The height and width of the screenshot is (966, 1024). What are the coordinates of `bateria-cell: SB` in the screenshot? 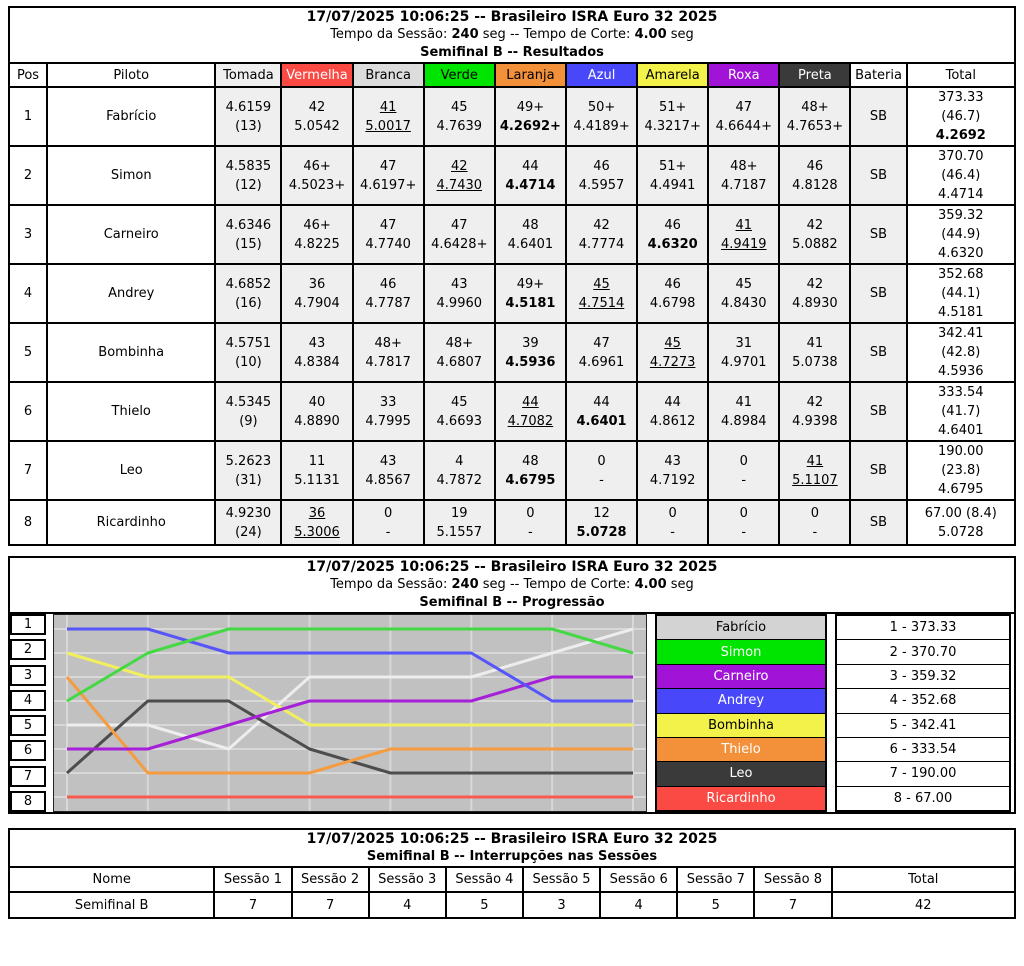 It's located at (878, 175).